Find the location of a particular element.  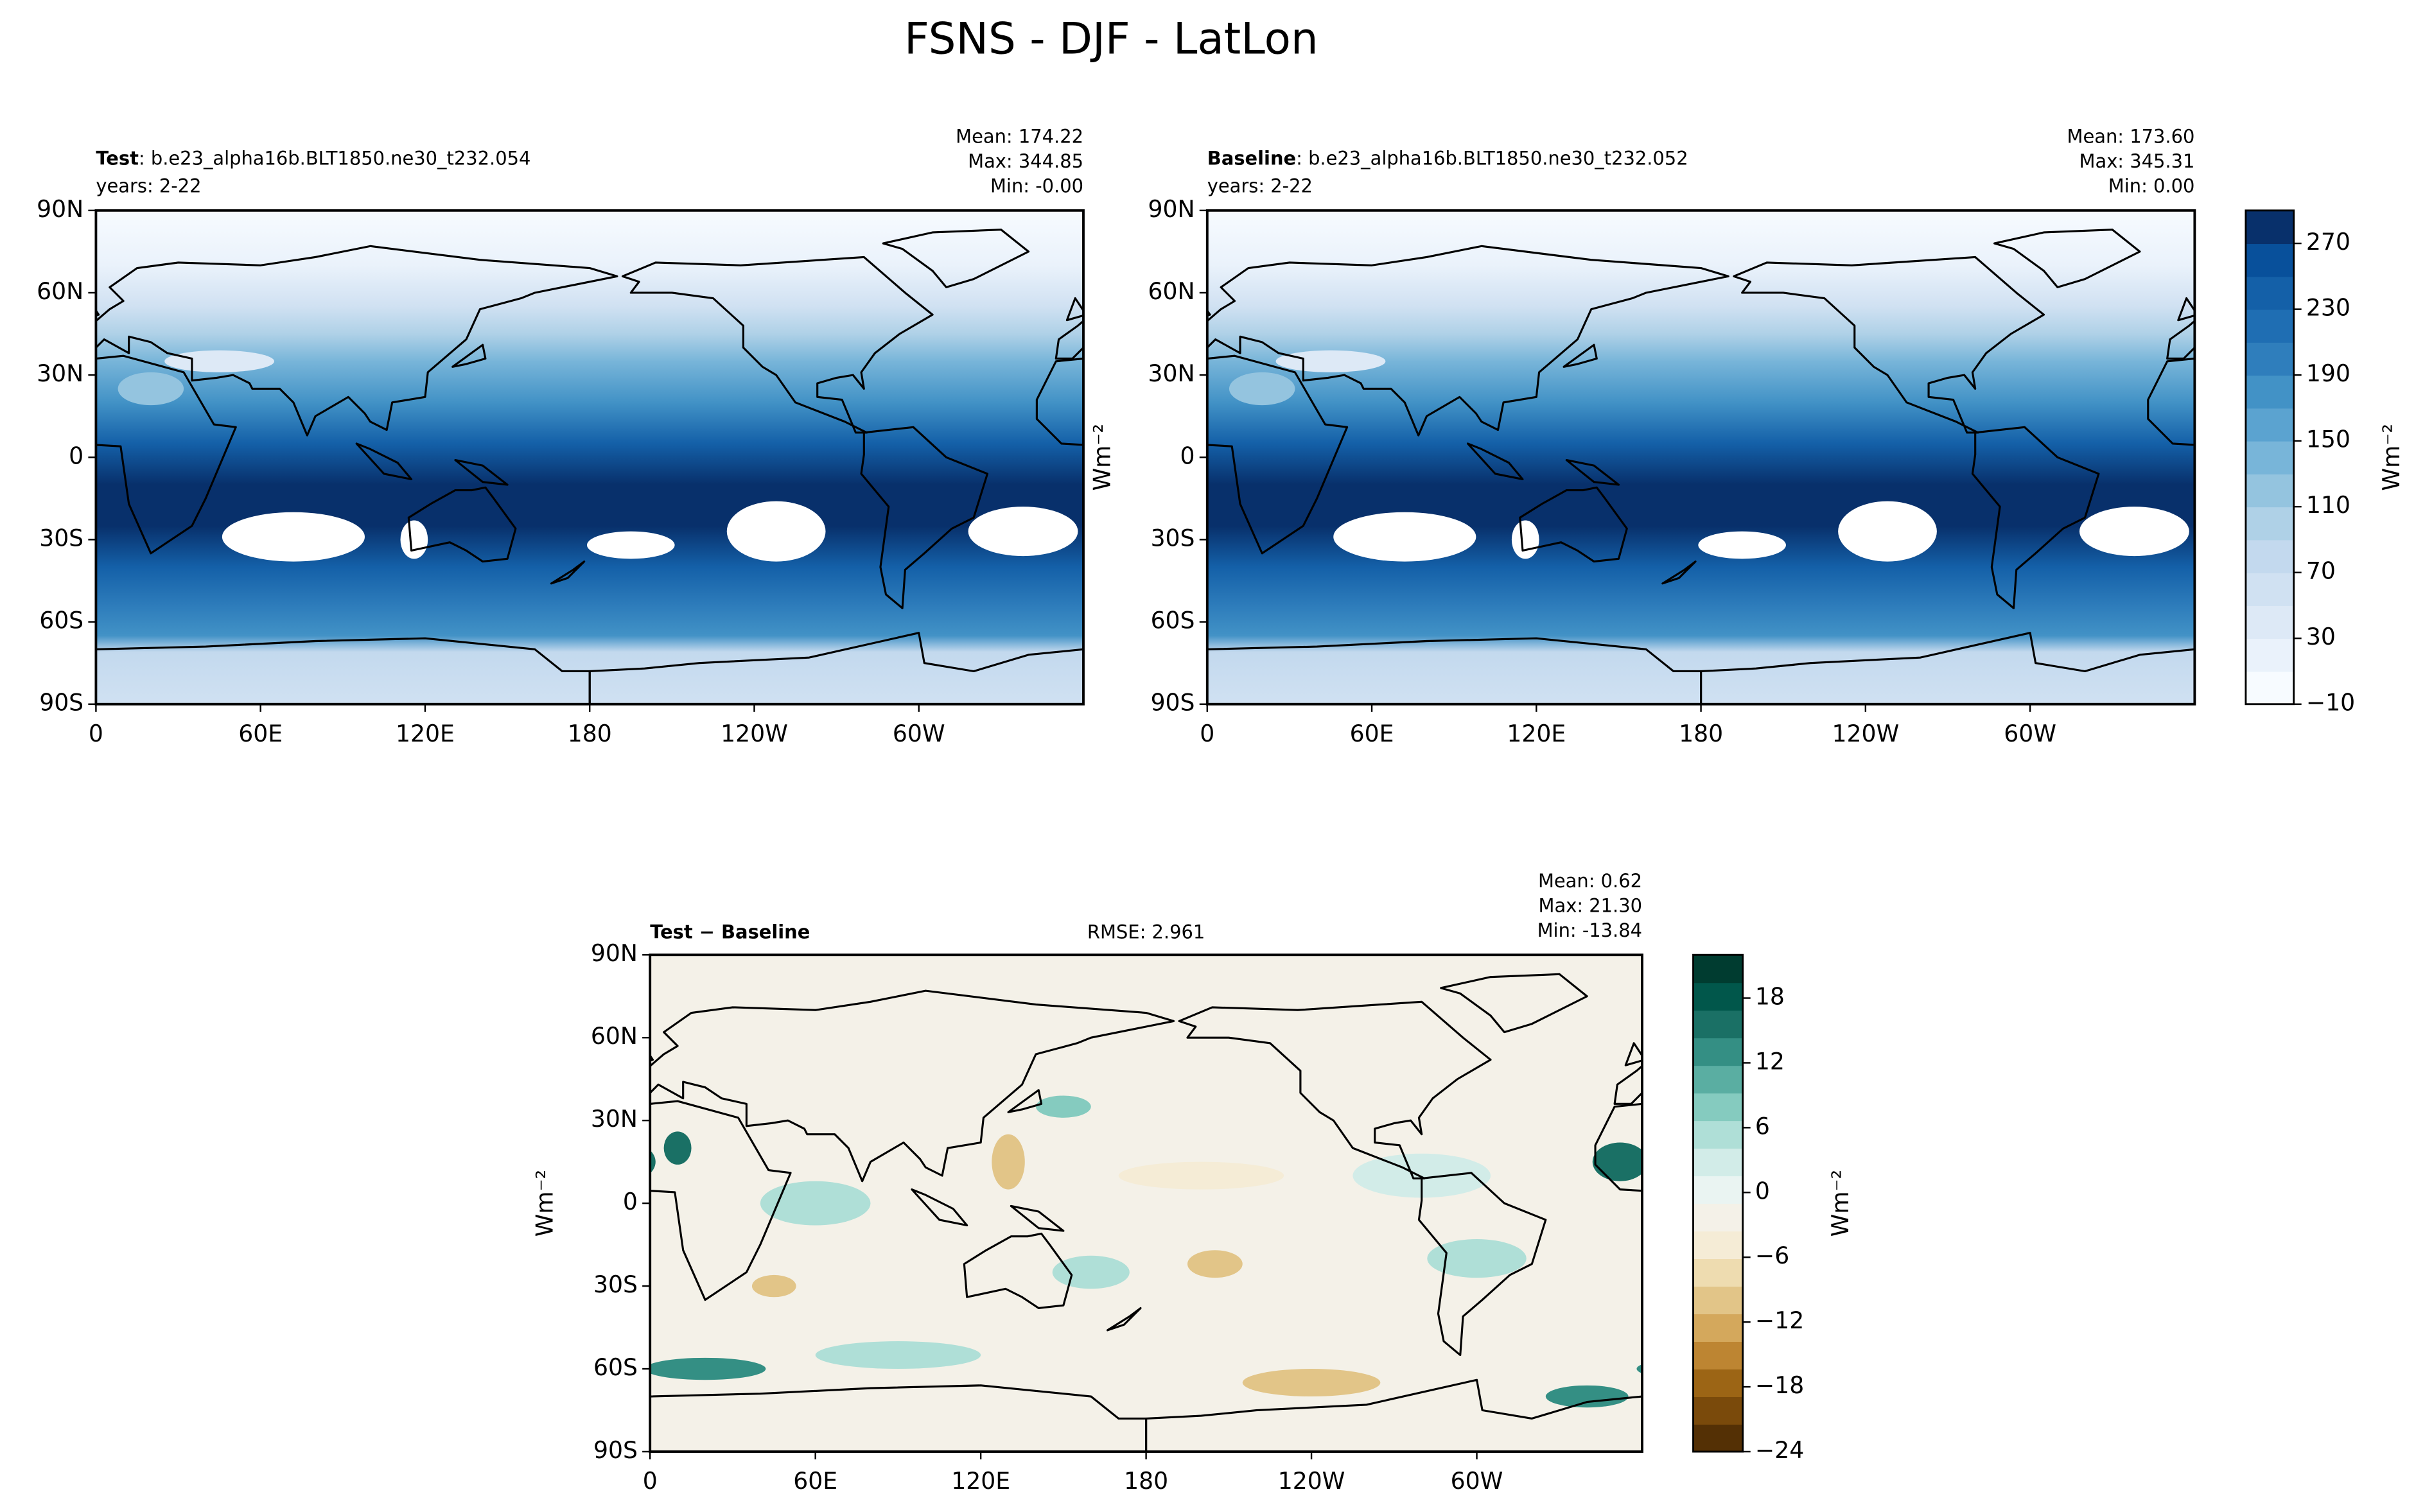

case-label: Baseline is located at coordinates (1251, 158).